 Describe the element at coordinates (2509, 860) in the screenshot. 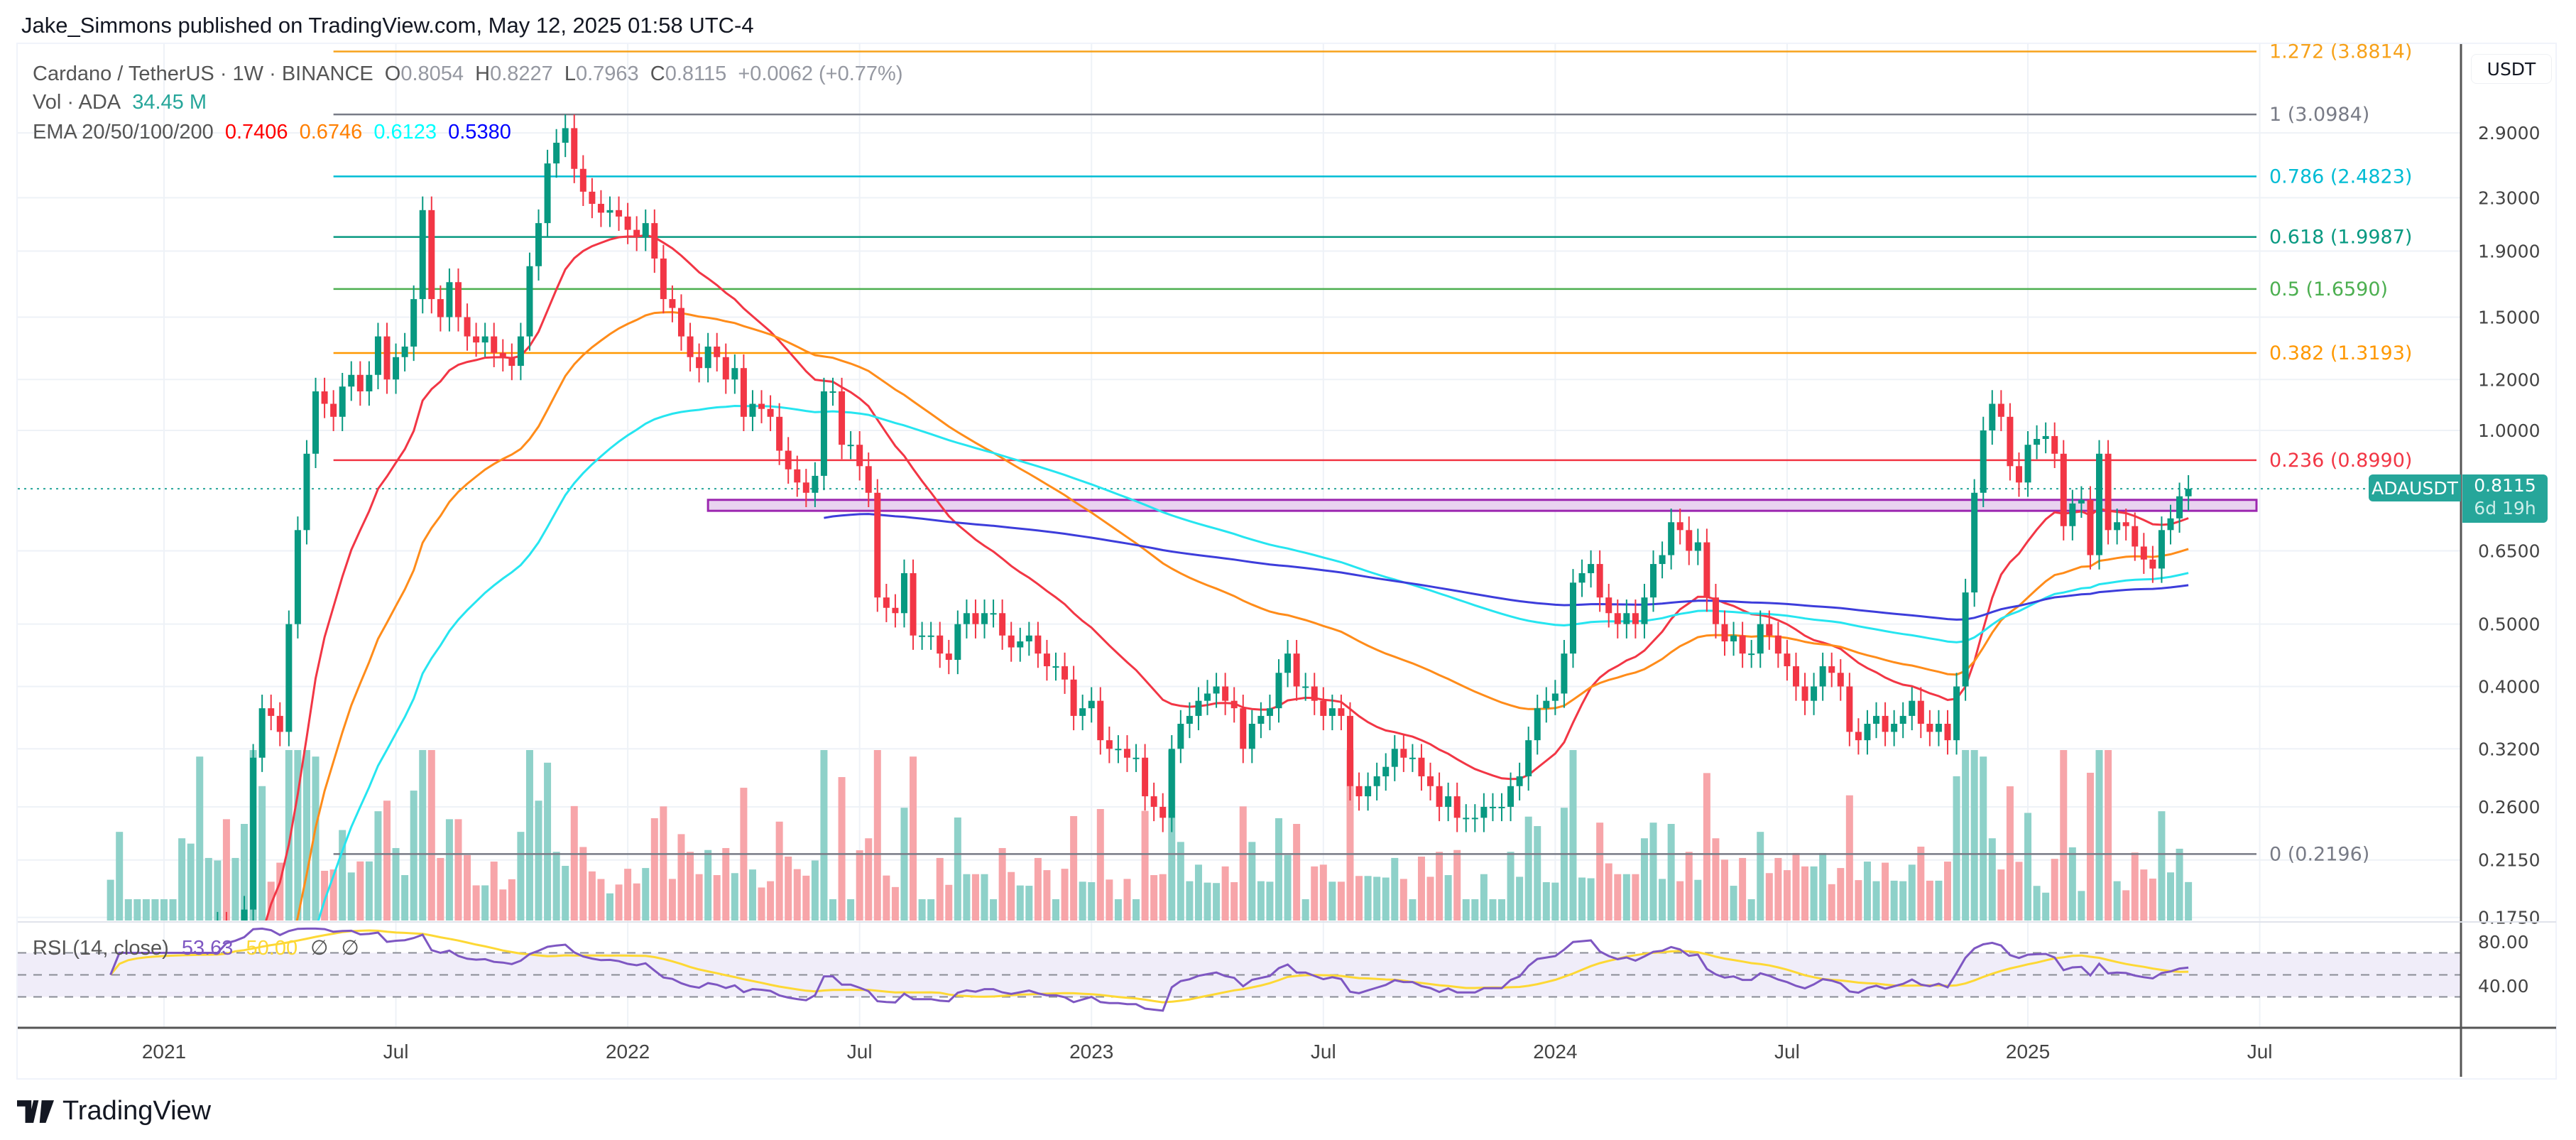

I see `price-tick-label: 0.2150` at that location.